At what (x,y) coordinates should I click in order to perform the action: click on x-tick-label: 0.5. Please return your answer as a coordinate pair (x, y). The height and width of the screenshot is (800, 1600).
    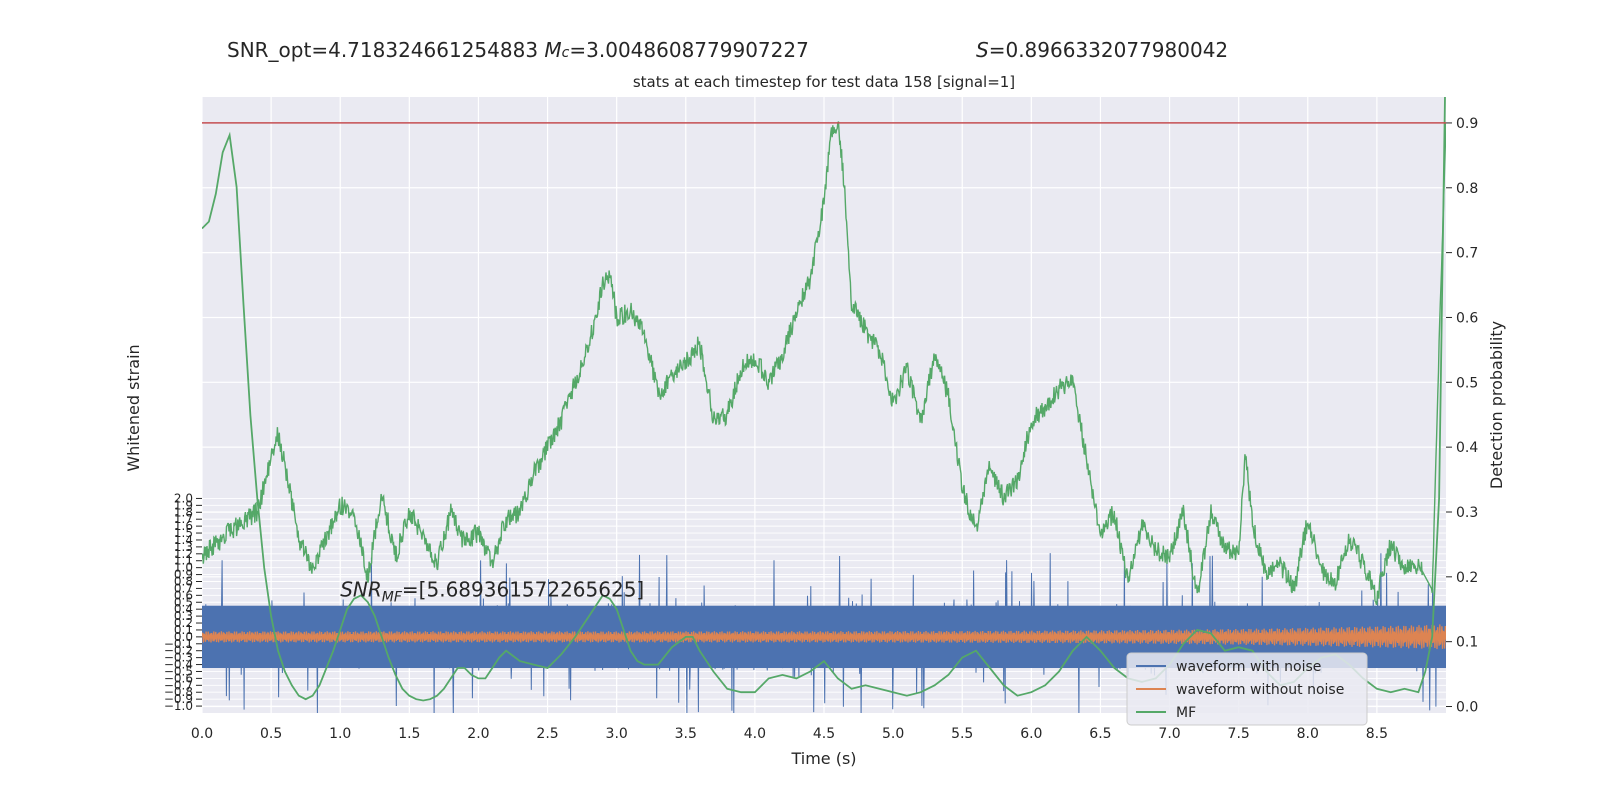
    Looking at the image, I should click on (271, 734).